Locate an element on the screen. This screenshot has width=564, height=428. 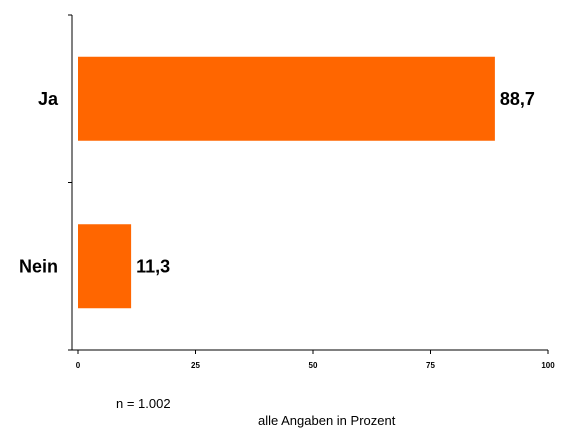
bar-nein is located at coordinates (105, 266).